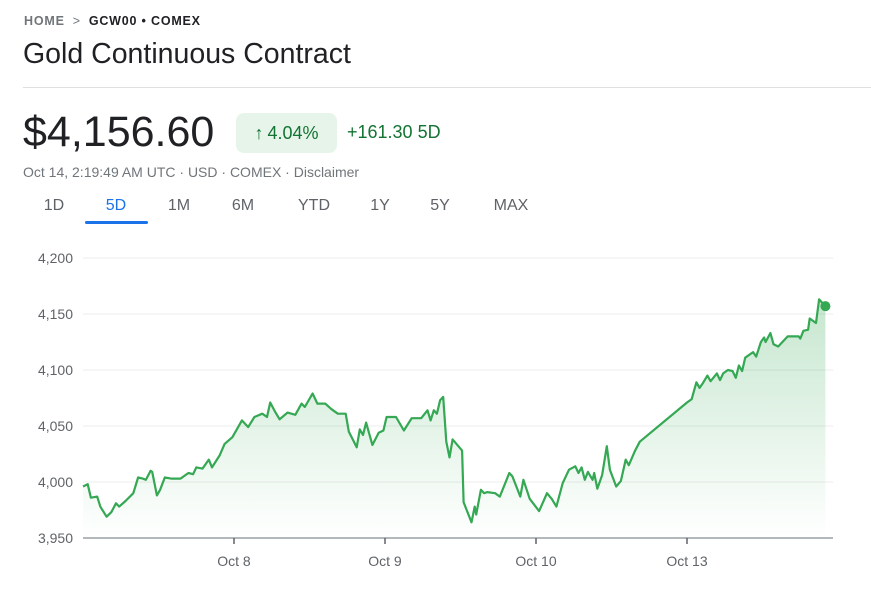  What do you see at coordinates (535, 561) in the screenshot?
I see `x-tick-label: Oct 10` at bounding box center [535, 561].